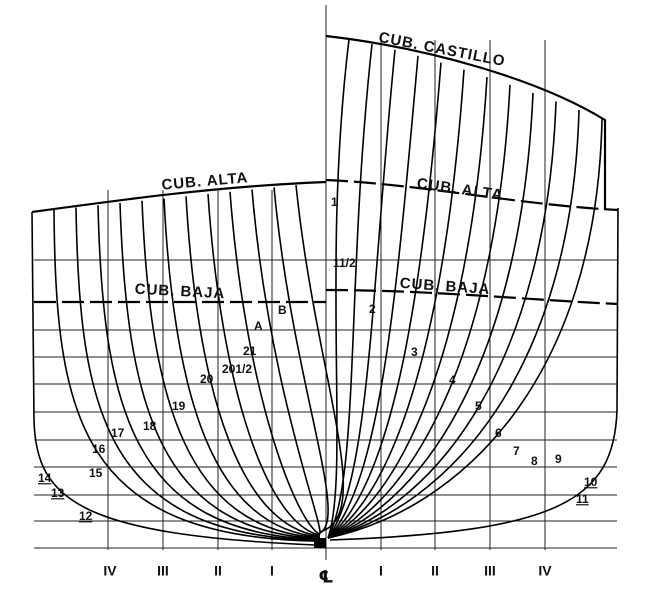 This screenshot has width=650, height=600. Describe the element at coordinates (414, 352) in the screenshot. I see `station-label: 3` at that location.